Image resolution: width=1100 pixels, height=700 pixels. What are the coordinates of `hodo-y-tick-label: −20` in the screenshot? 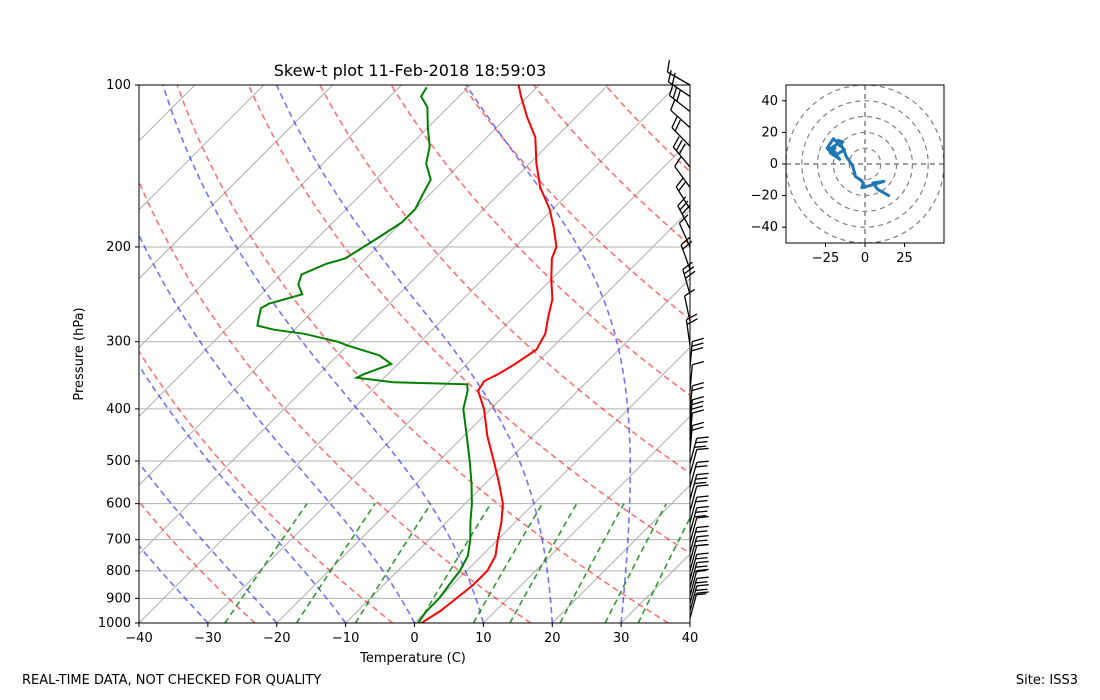 It's located at (764, 196).